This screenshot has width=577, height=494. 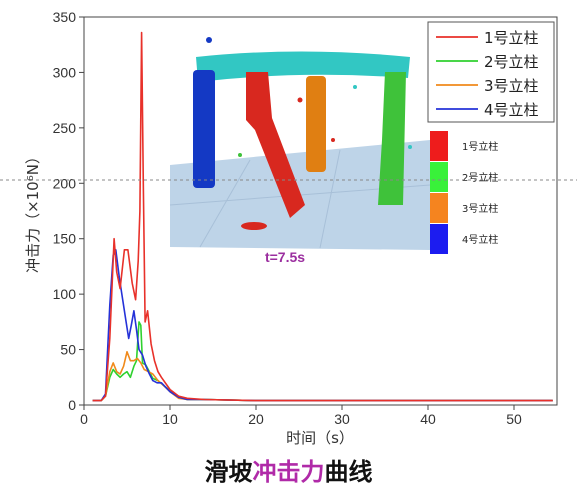 What do you see at coordinates (68, 350) in the screenshot?
I see `y-tick-label: 50` at bounding box center [68, 350].